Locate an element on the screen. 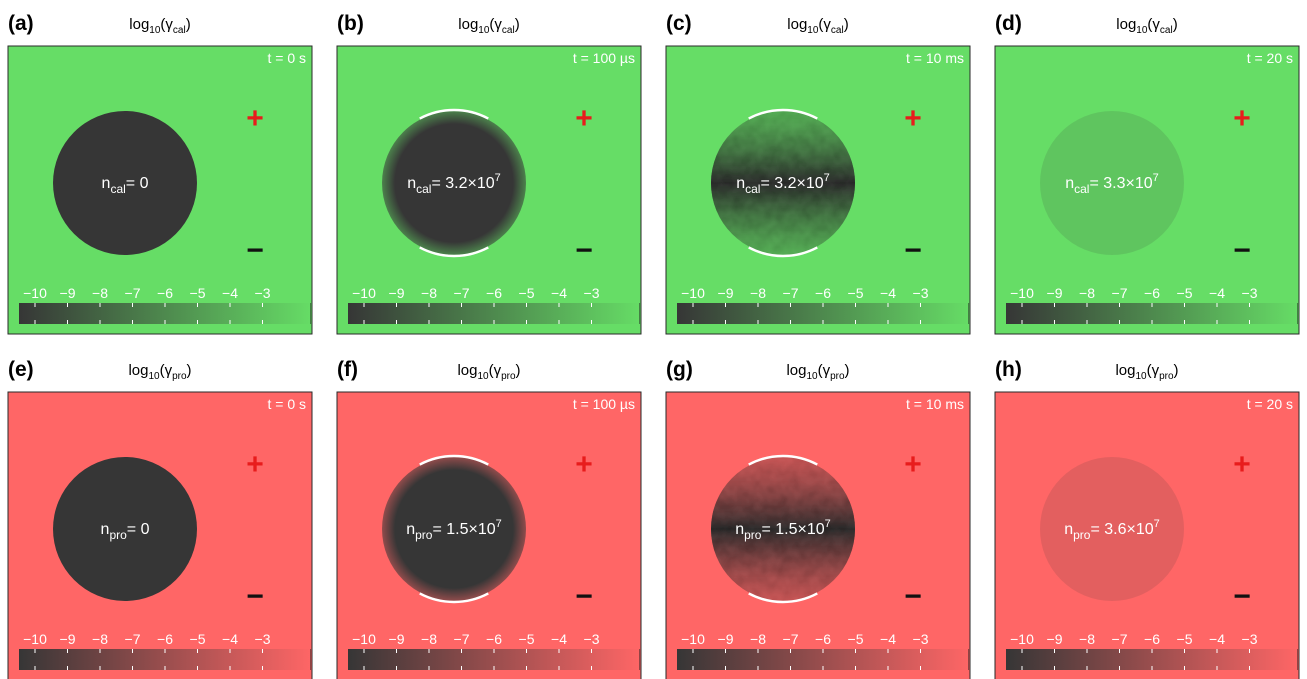  time-label: t = 10 ms is located at coordinates (935, 404).